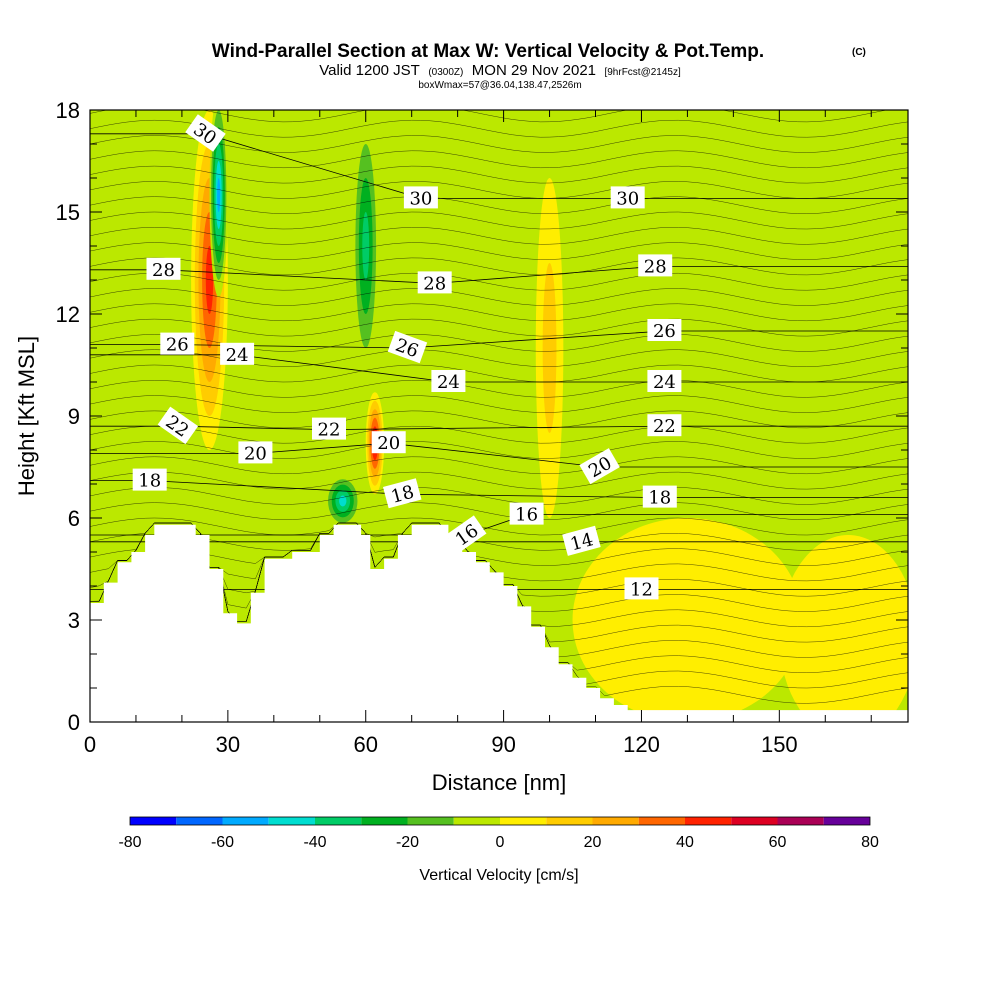 Image resolution: width=1000 pixels, height=1000 pixels. What do you see at coordinates (74, 620) in the screenshot?
I see `y-tick-label: 3` at bounding box center [74, 620].